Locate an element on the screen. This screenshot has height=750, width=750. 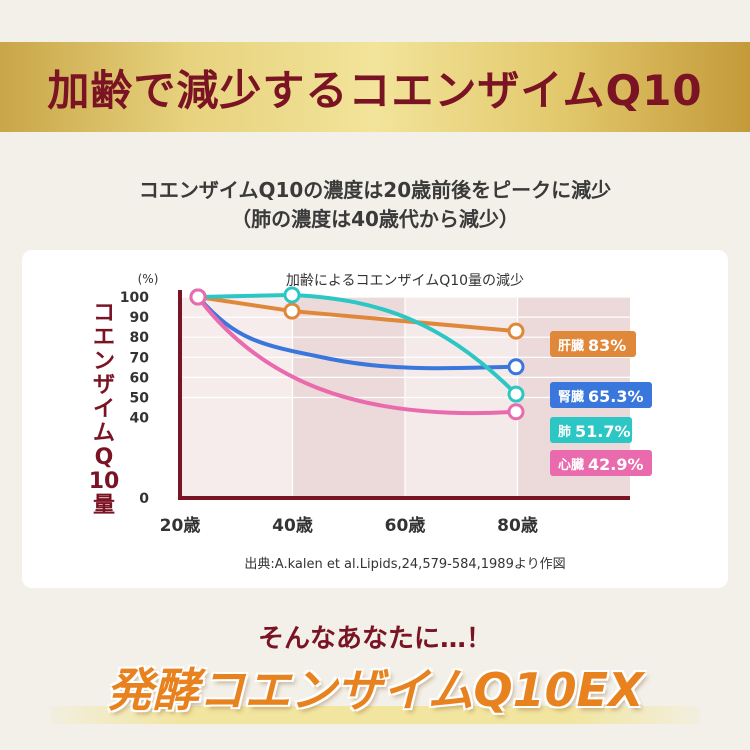
y-tick-label: 90 is located at coordinates (140, 318).